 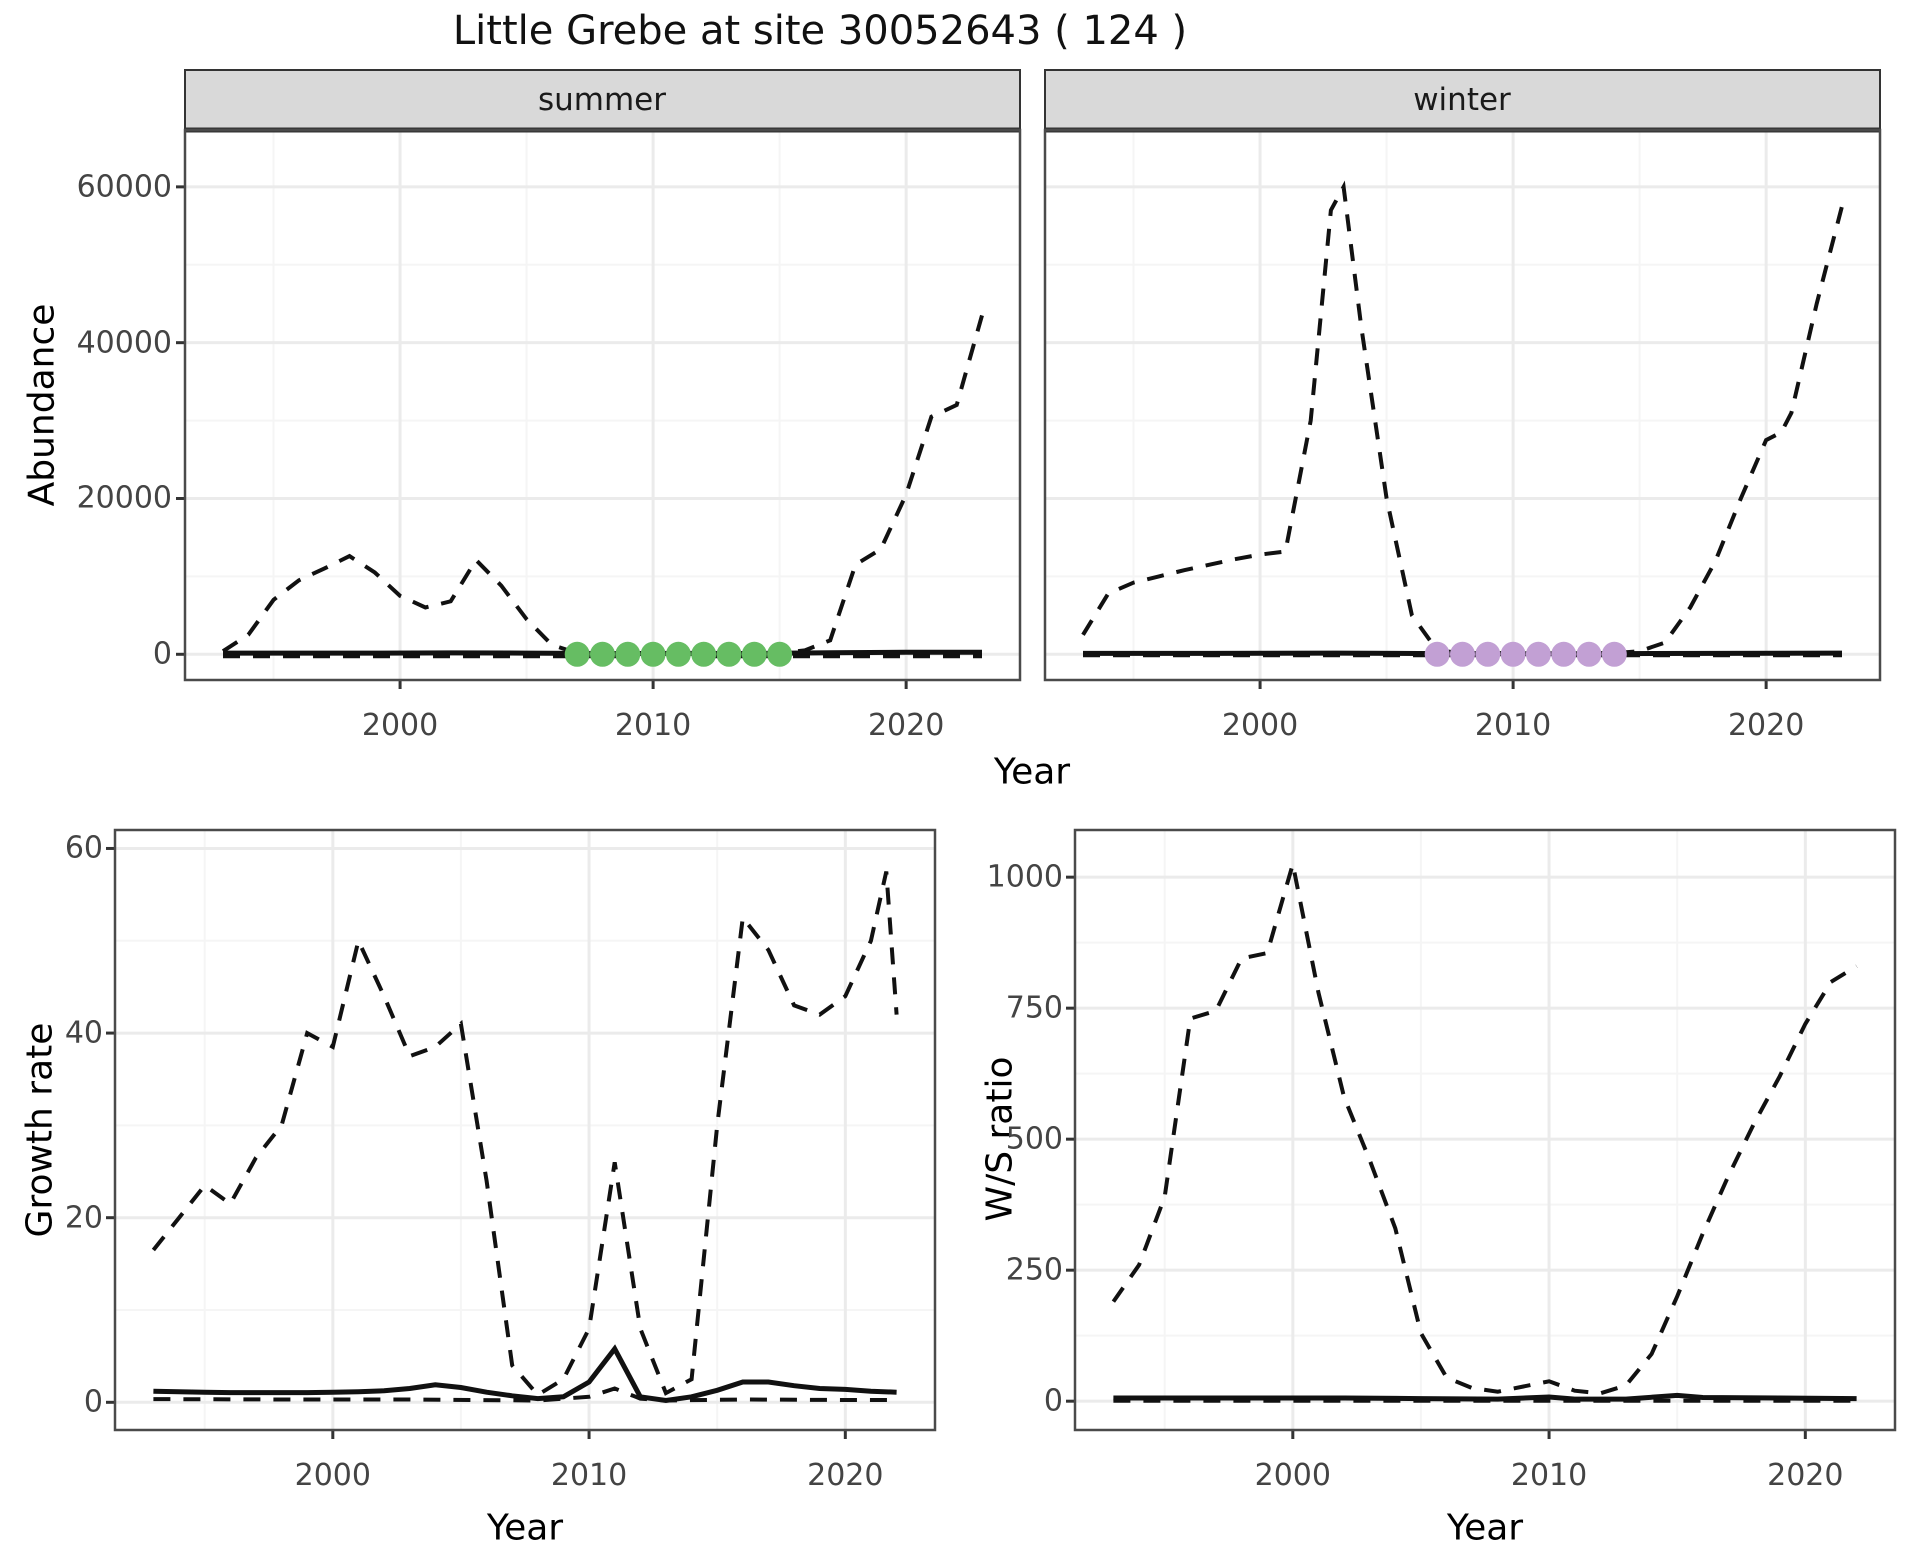 I want to click on ws-ratio-ratio-dashed-line, so click(x=1484, y=1129).